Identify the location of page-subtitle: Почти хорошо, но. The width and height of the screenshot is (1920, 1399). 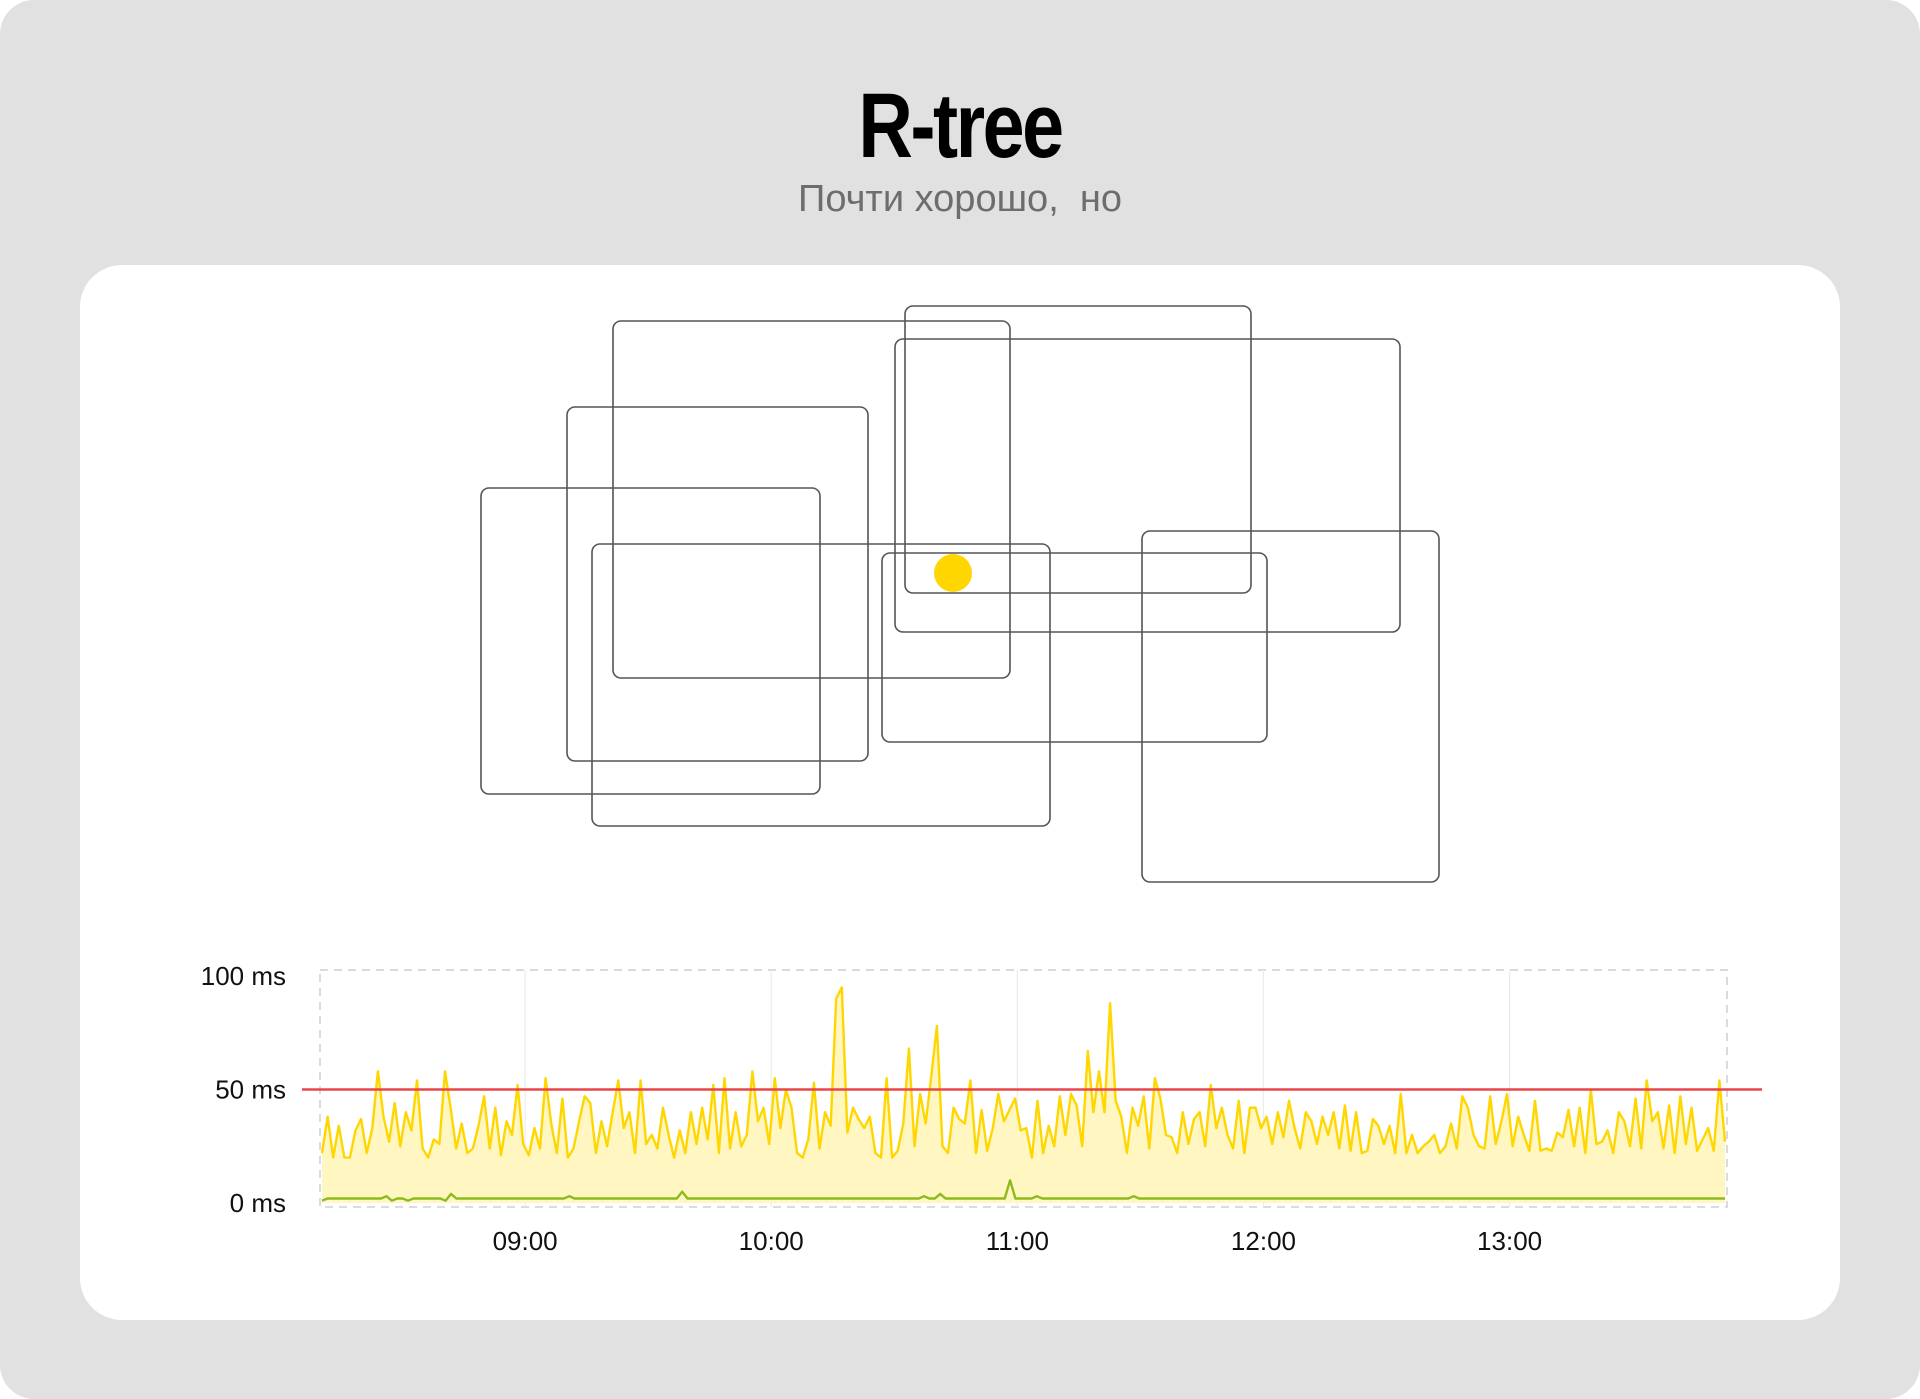
(960, 199).